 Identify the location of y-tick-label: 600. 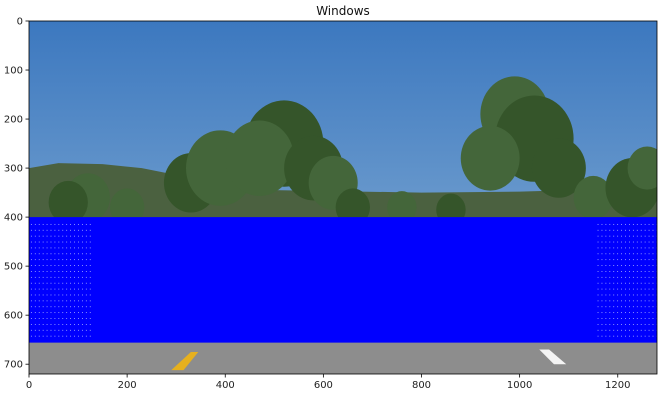
(13, 316).